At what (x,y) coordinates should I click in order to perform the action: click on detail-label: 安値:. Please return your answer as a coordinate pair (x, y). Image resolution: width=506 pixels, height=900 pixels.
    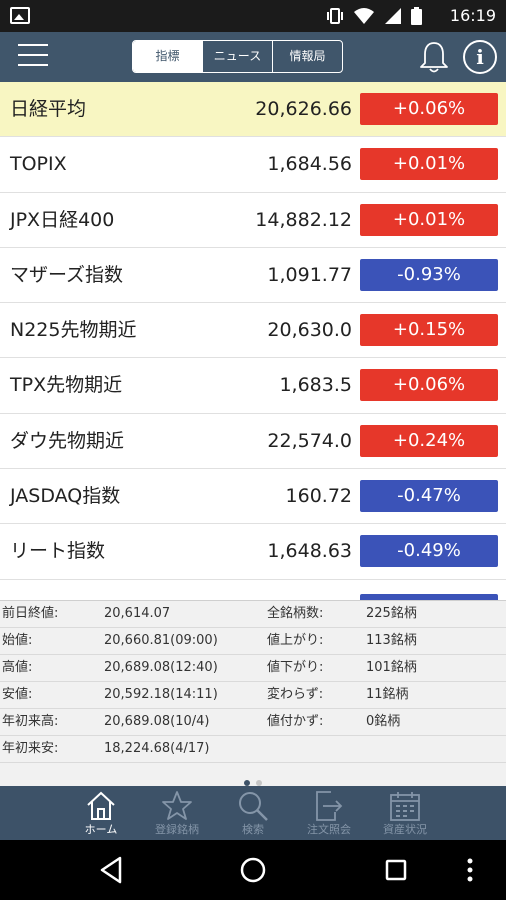
    Looking at the image, I should click on (17, 694).